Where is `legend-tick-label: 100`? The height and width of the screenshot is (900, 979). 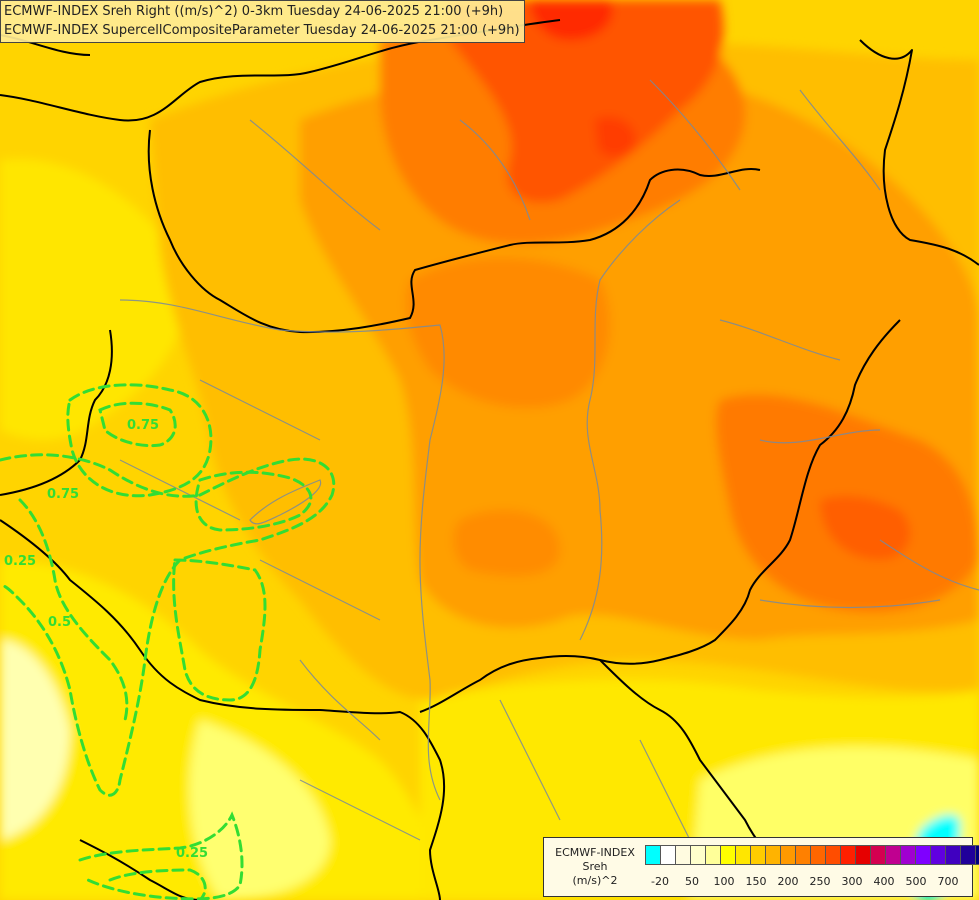 legend-tick-label: 100 is located at coordinates (724, 881).